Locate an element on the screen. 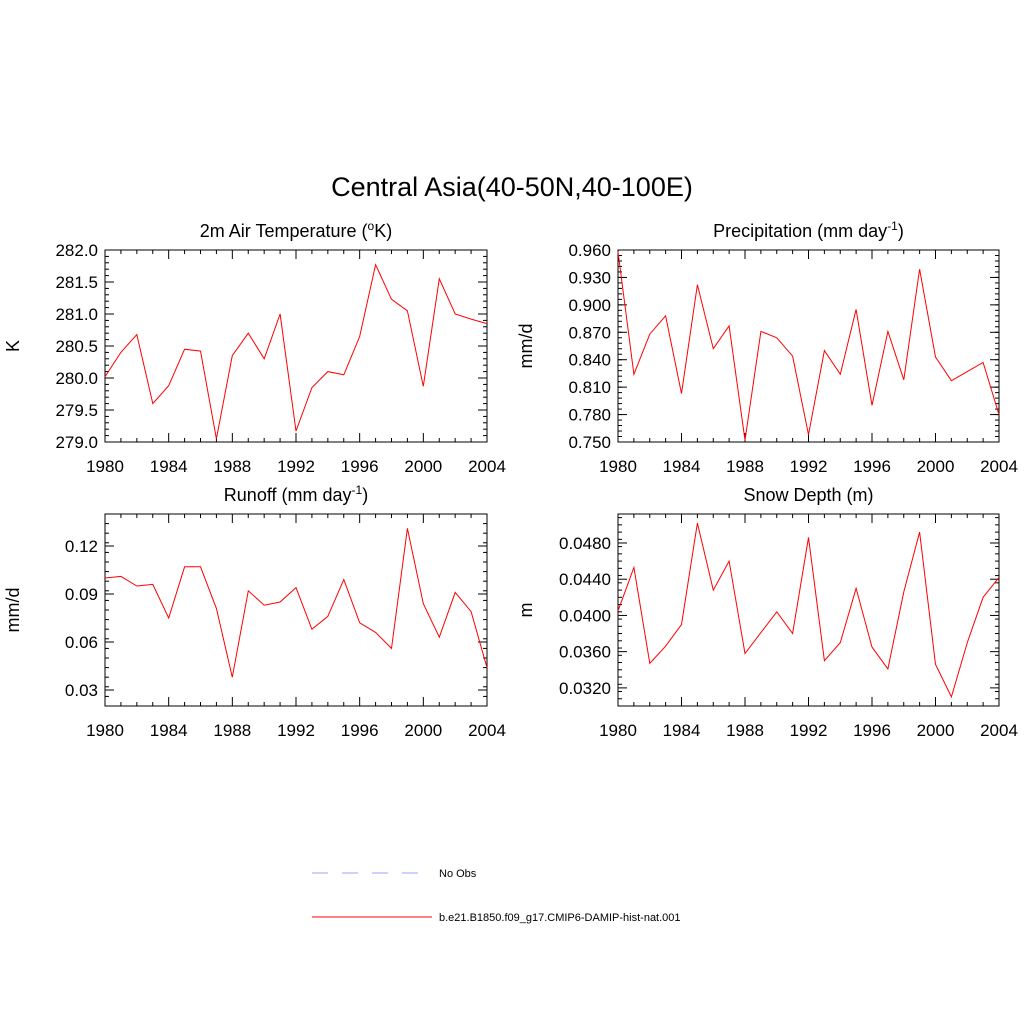 The width and height of the screenshot is (1024, 1024). y-tick-label: 0.06 is located at coordinates (81, 642).